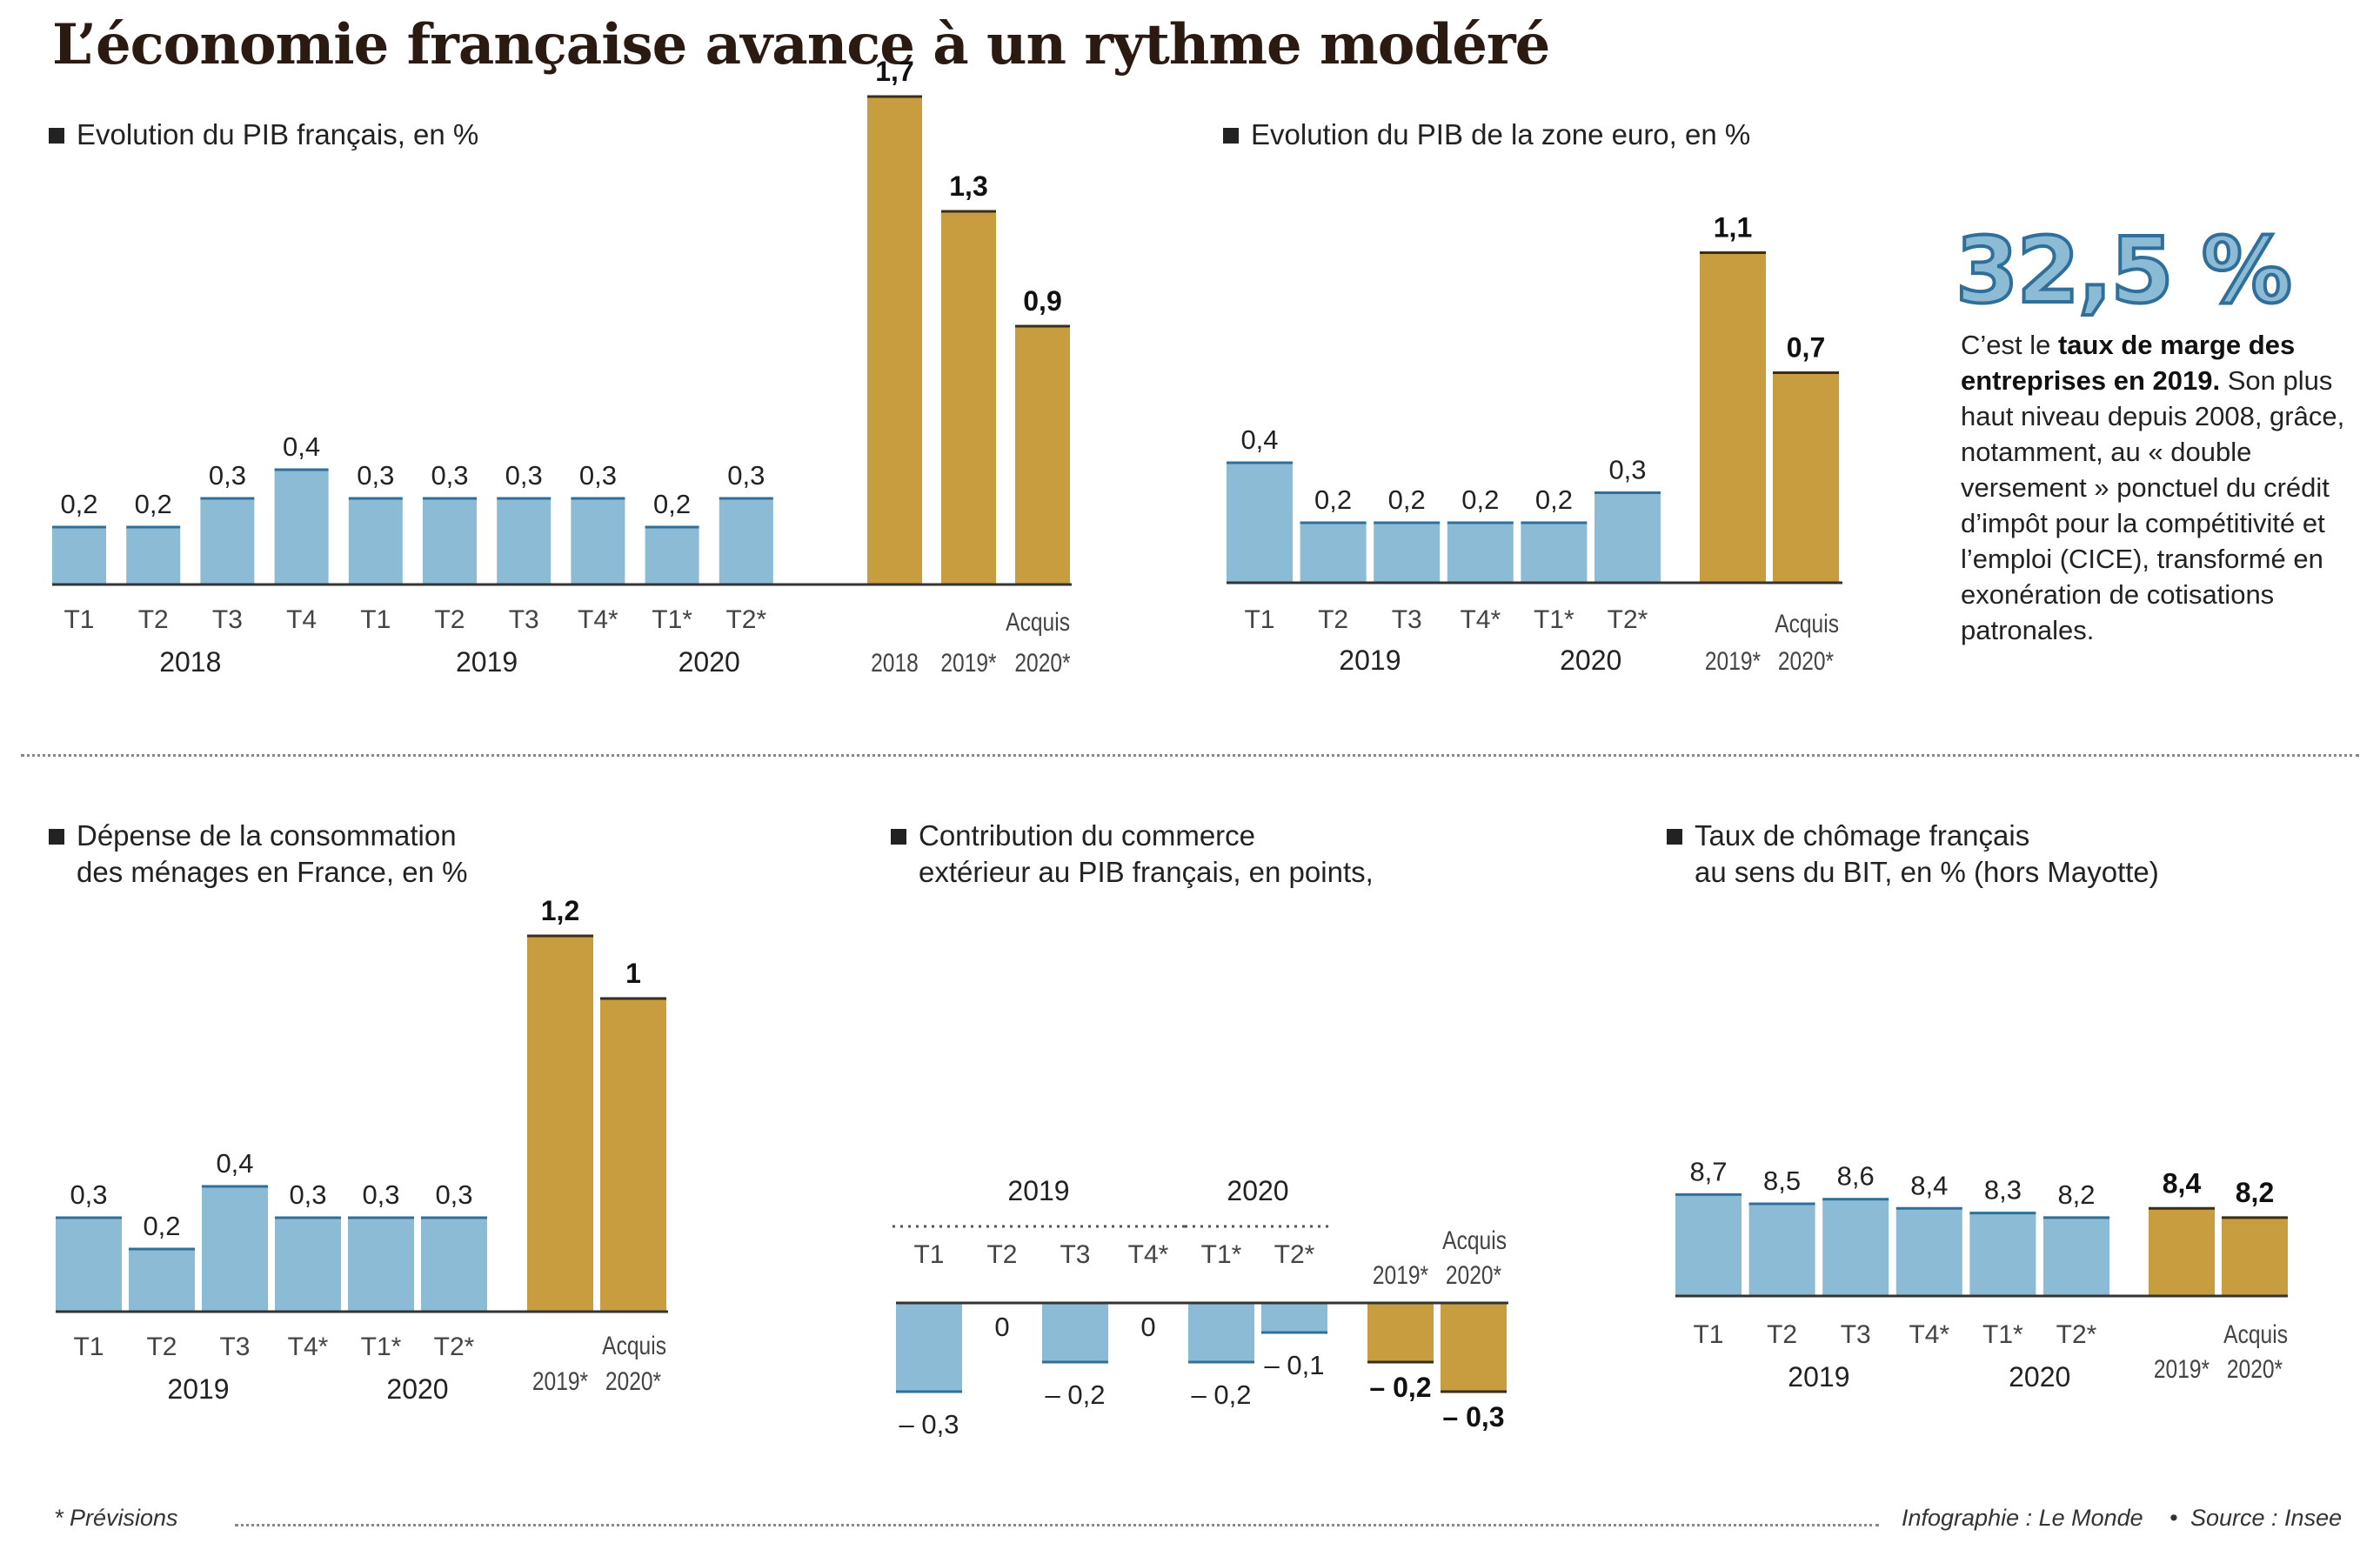 This screenshot has height=1543, width=2380. Describe the element at coordinates (1929, 1185) in the screenshot. I see `data-label: 8,4` at that location.